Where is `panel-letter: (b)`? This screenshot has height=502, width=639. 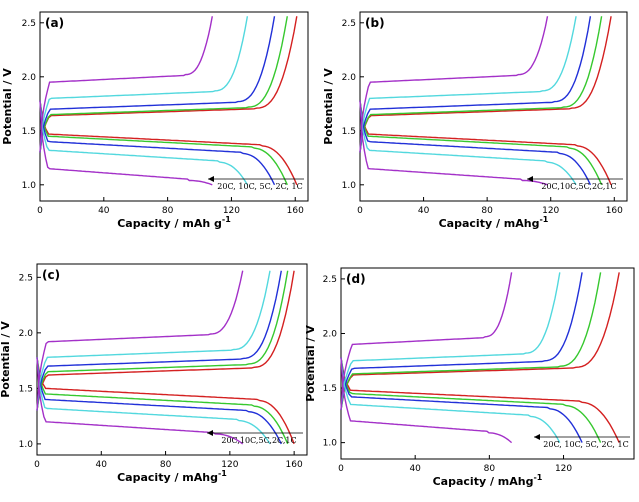
panel-letter: (b) is located at coordinates (375, 23).